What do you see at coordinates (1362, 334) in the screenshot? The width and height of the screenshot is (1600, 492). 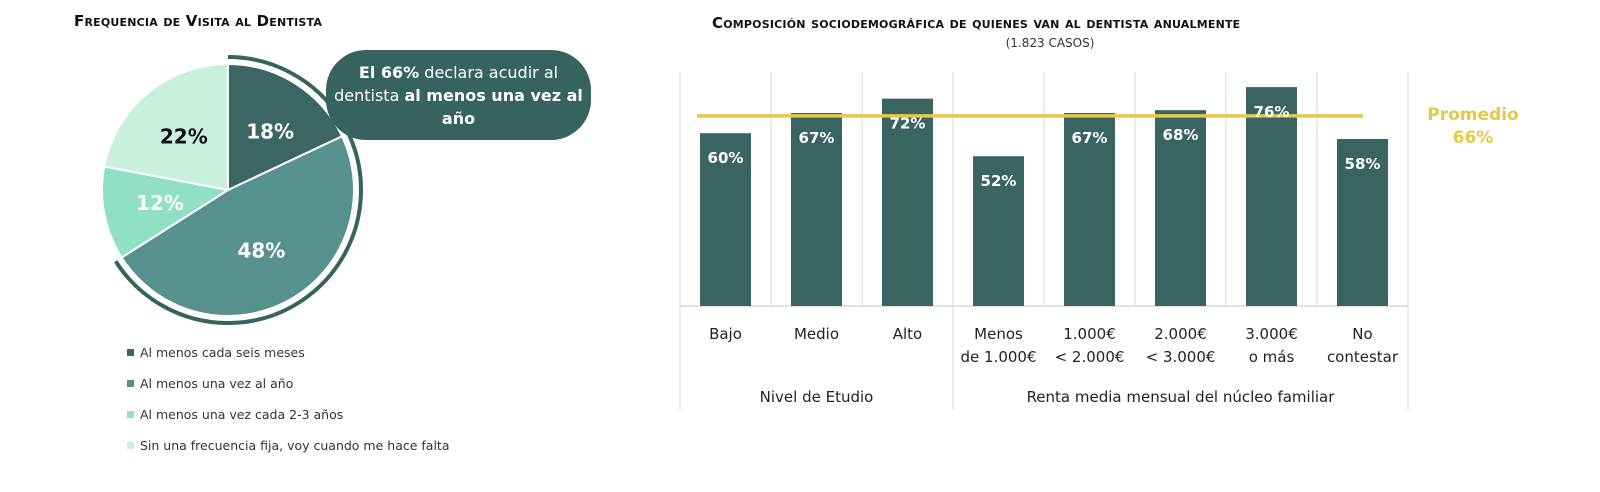 I see `category-line1: No` at bounding box center [1362, 334].